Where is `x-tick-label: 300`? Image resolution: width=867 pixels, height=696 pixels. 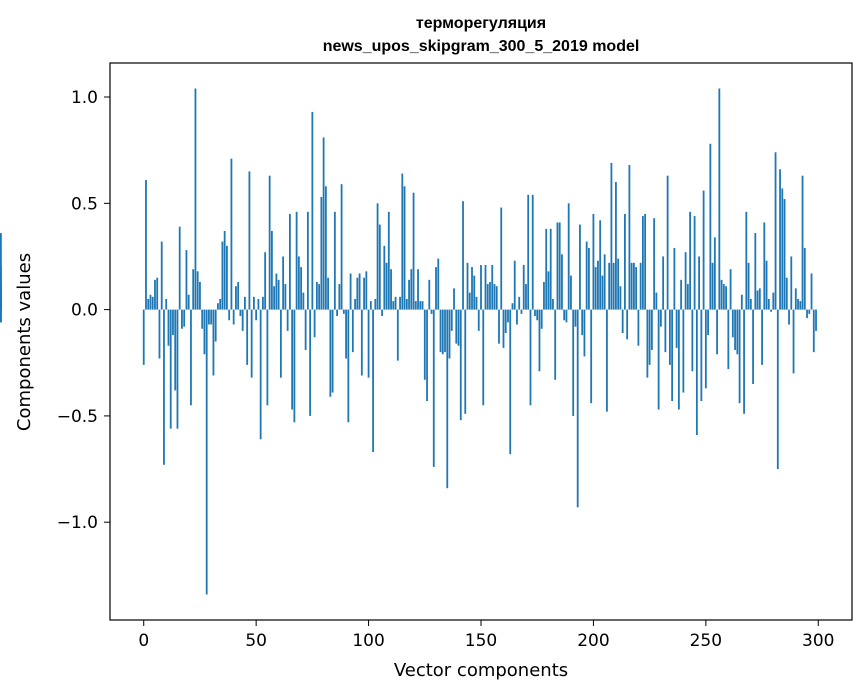
x-tick-label: 300 is located at coordinates (818, 641).